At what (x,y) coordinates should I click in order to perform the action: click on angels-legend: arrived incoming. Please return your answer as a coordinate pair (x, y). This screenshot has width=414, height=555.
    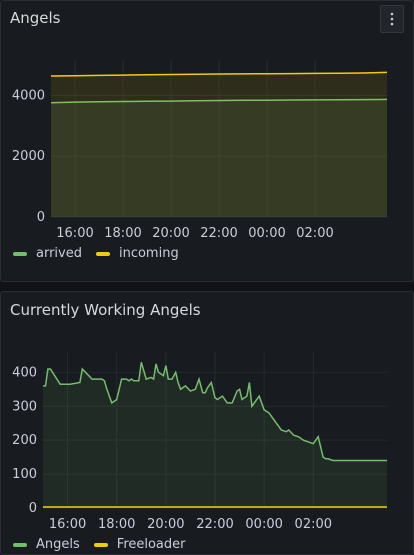
    Looking at the image, I should click on (103, 253).